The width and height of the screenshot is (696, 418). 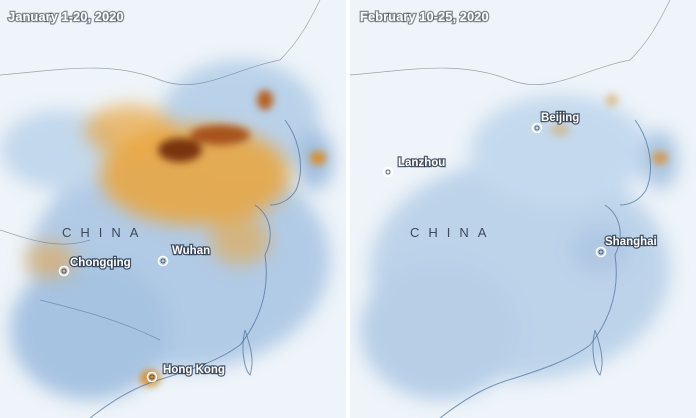 I want to click on city-label: Beijing, so click(x=560, y=118).